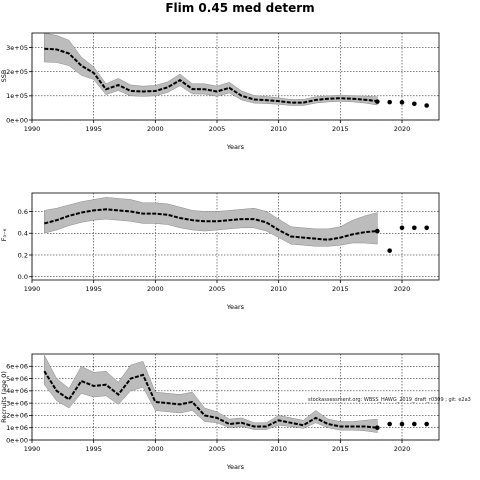 The image size is (480, 480). Describe the element at coordinates (17, 367) in the screenshot. I see `y-tick-label: 6e+06` at that location.